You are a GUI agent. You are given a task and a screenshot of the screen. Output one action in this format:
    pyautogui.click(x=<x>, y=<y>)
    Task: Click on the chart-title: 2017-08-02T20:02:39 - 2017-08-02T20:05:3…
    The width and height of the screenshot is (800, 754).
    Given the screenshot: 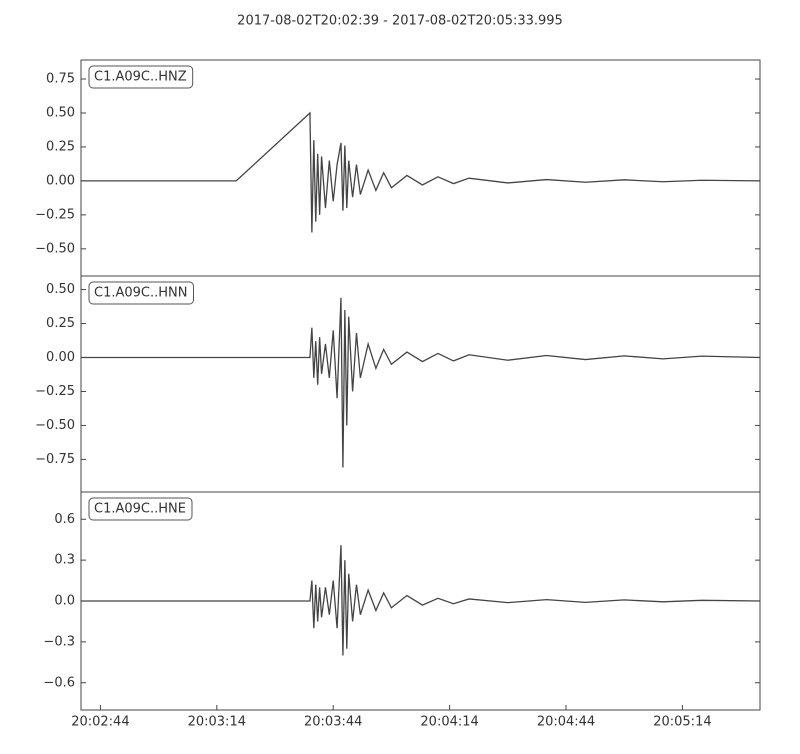 What is the action you would take?
    pyautogui.click(x=400, y=21)
    